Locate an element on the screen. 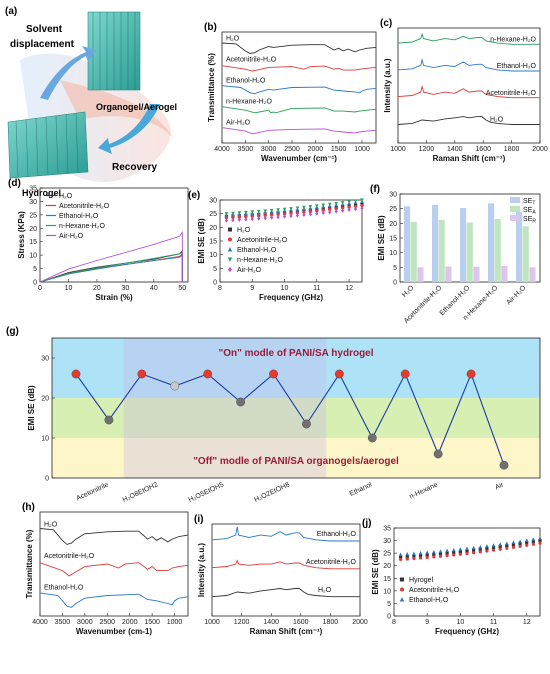 This screenshot has height=674, width=550. panel-d-xtick-label: 30 is located at coordinates (125, 288).